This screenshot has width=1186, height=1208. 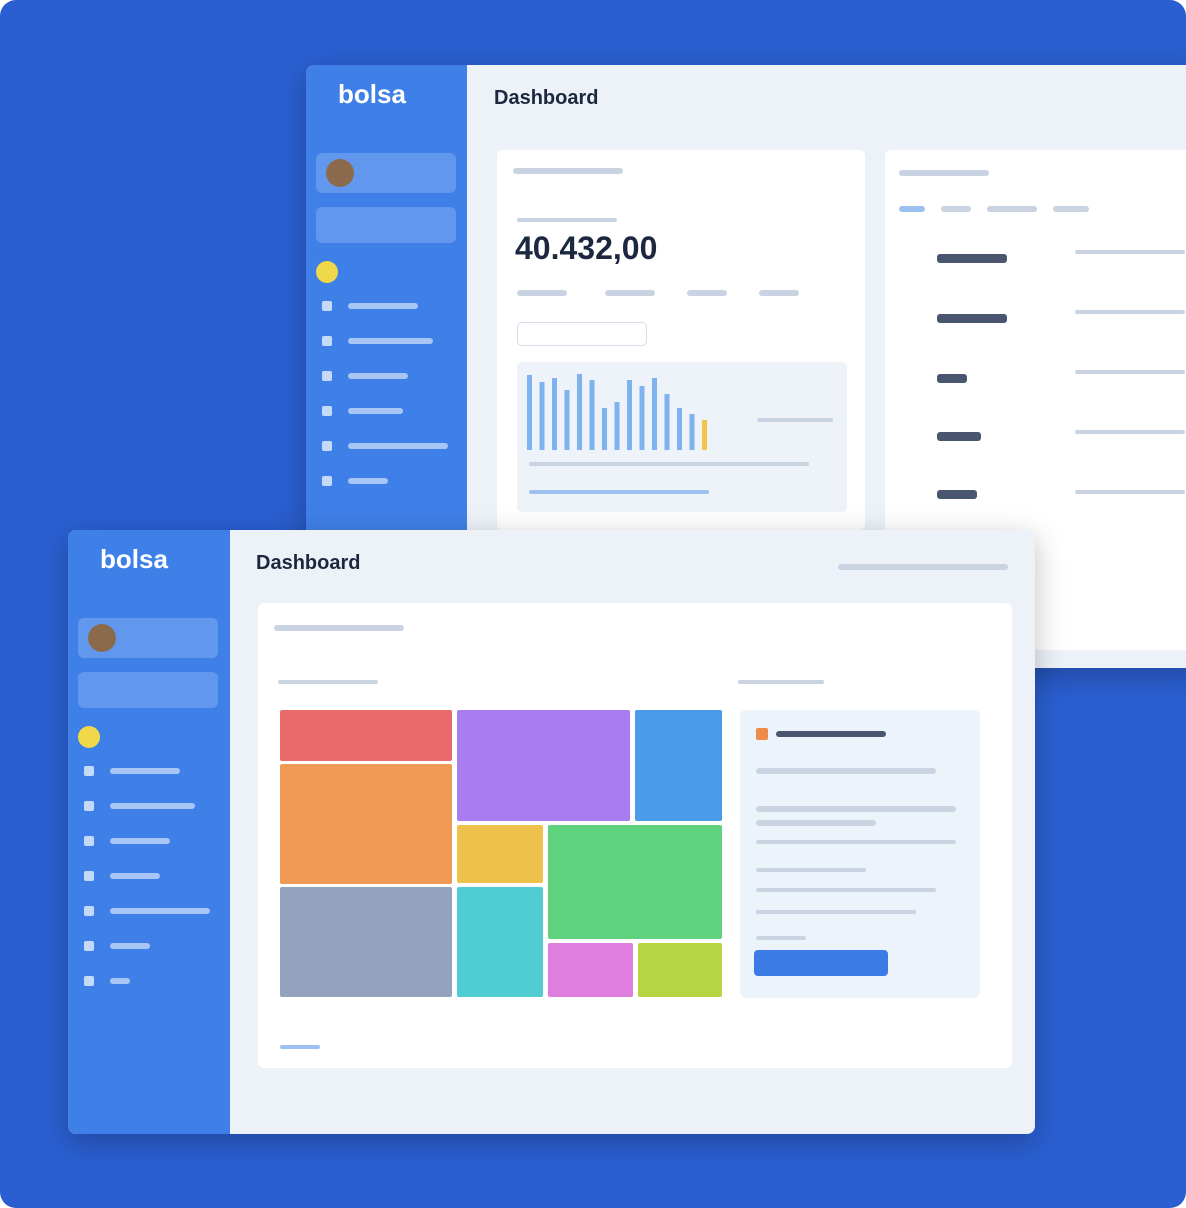 What do you see at coordinates (923, 567) in the screenshot?
I see `date` at bounding box center [923, 567].